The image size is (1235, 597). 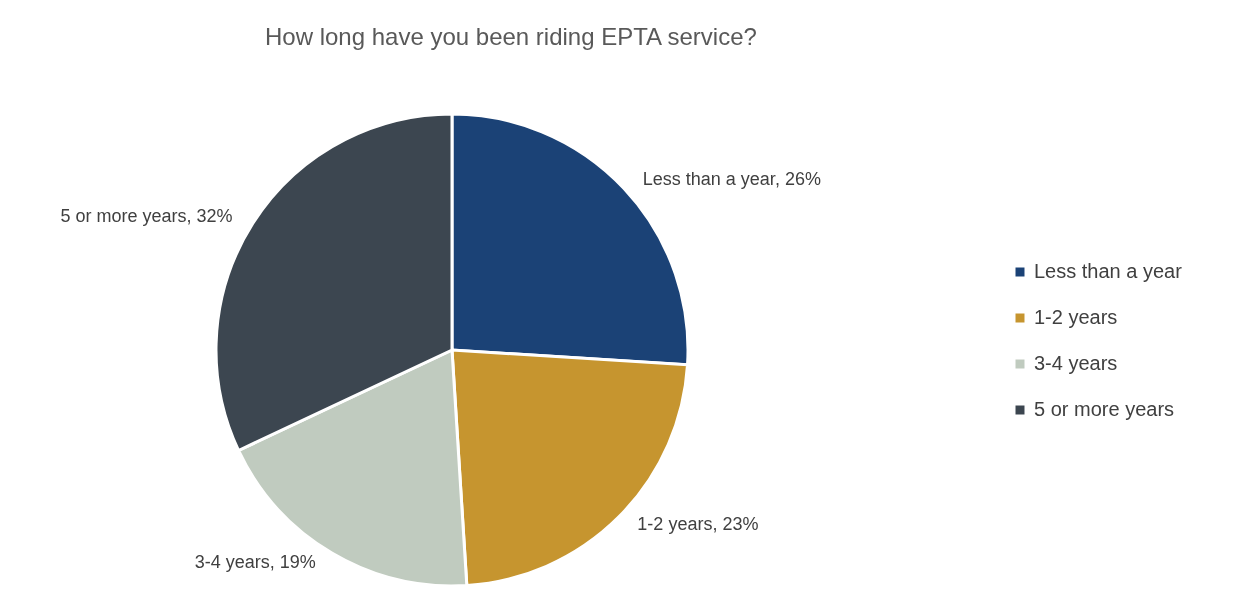 What do you see at coordinates (1076, 317) in the screenshot?
I see `legend-label: 1-2 years` at bounding box center [1076, 317].